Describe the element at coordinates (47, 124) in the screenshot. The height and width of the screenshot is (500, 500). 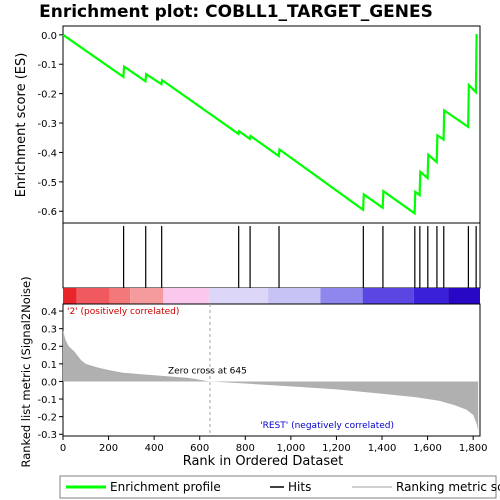
I see `es-y-tick-label: -0.3` at that location.